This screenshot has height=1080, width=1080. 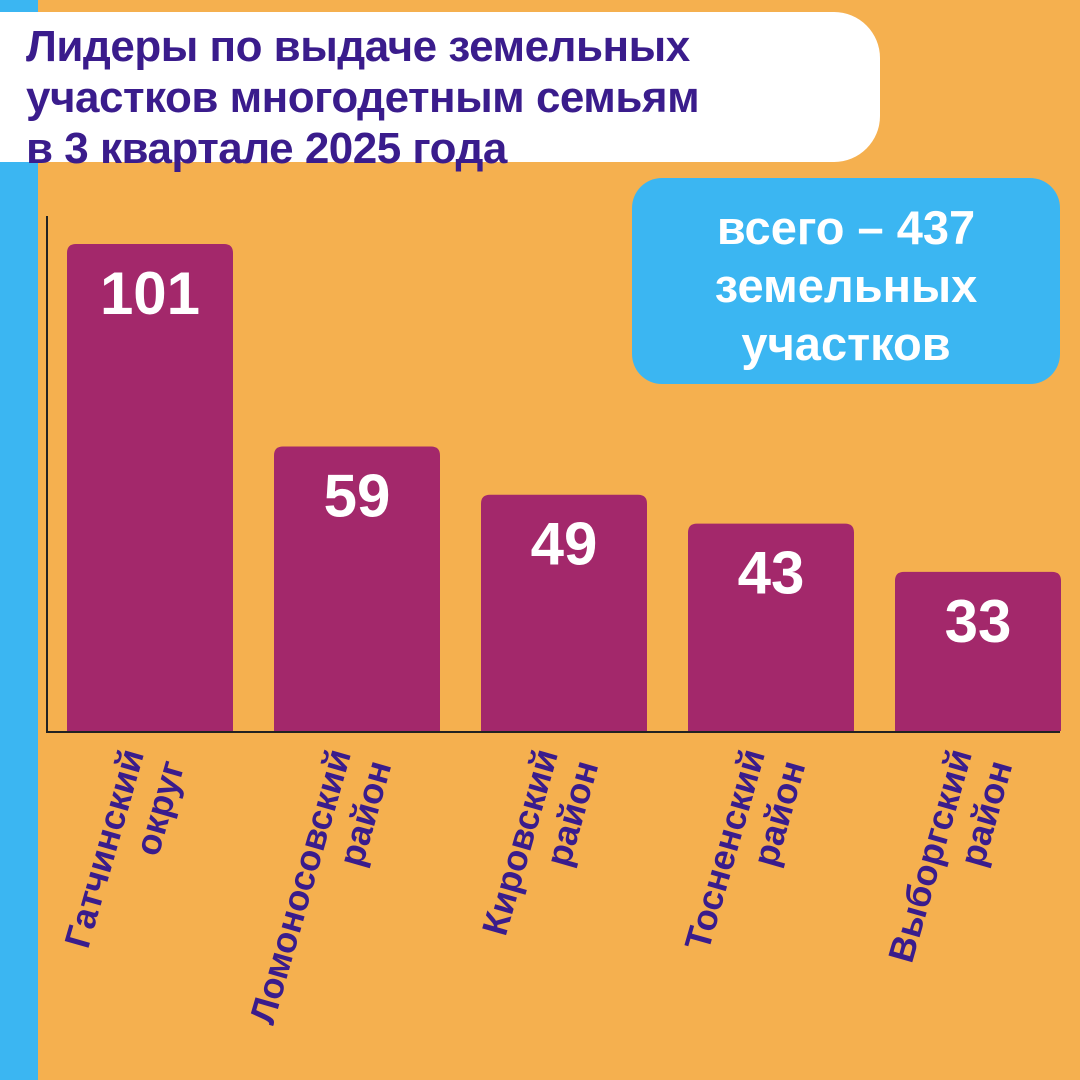 What do you see at coordinates (266, 148) in the screenshot?
I see `title-line-3: в 3 квартале 2025 года` at bounding box center [266, 148].